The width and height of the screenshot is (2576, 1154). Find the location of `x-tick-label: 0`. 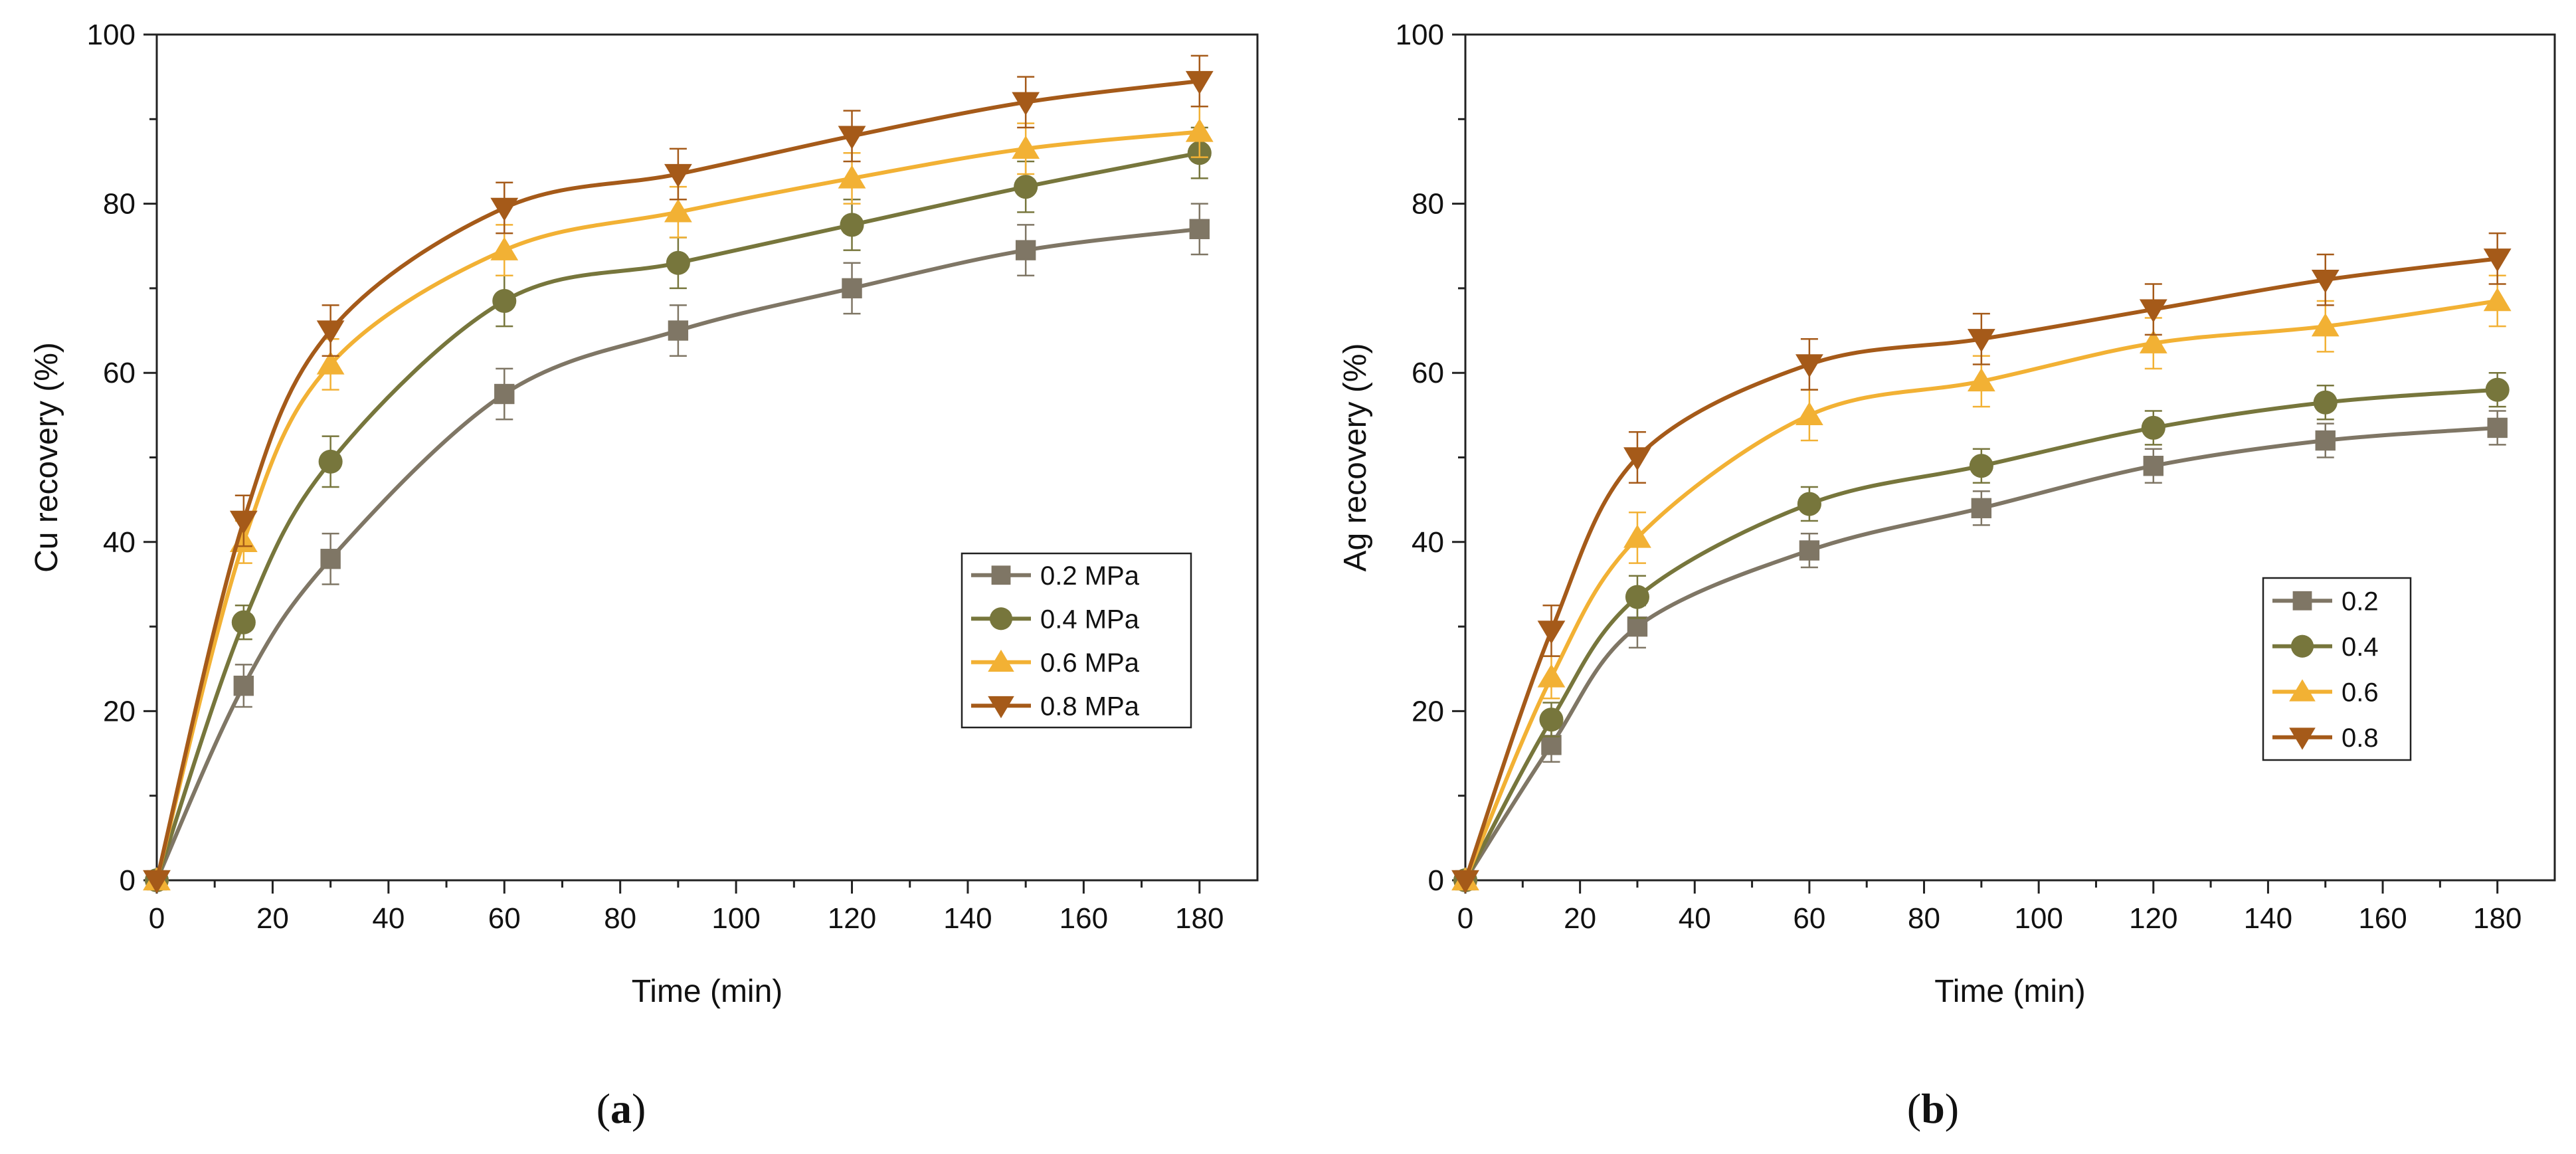

x-tick-label: 0 is located at coordinates (1465, 918).